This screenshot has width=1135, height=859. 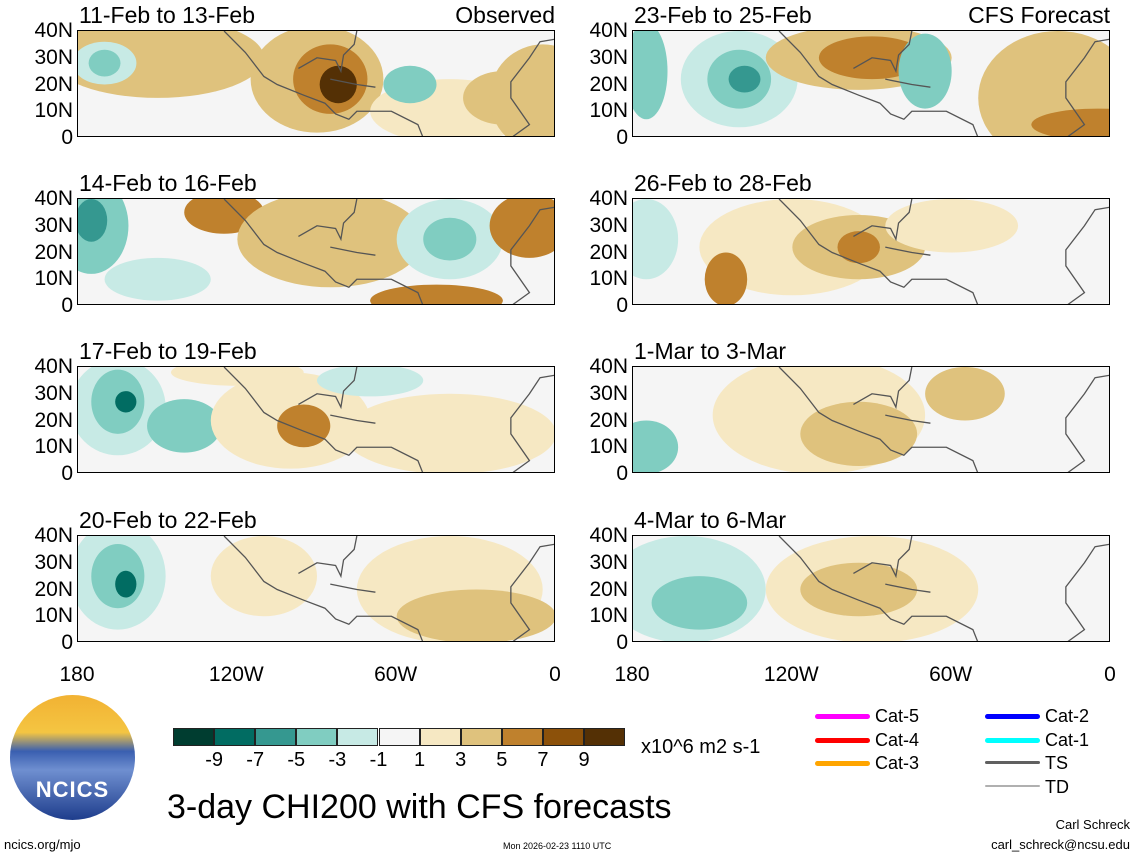 I want to click on colorbar-label: 5, so click(x=502, y=760).